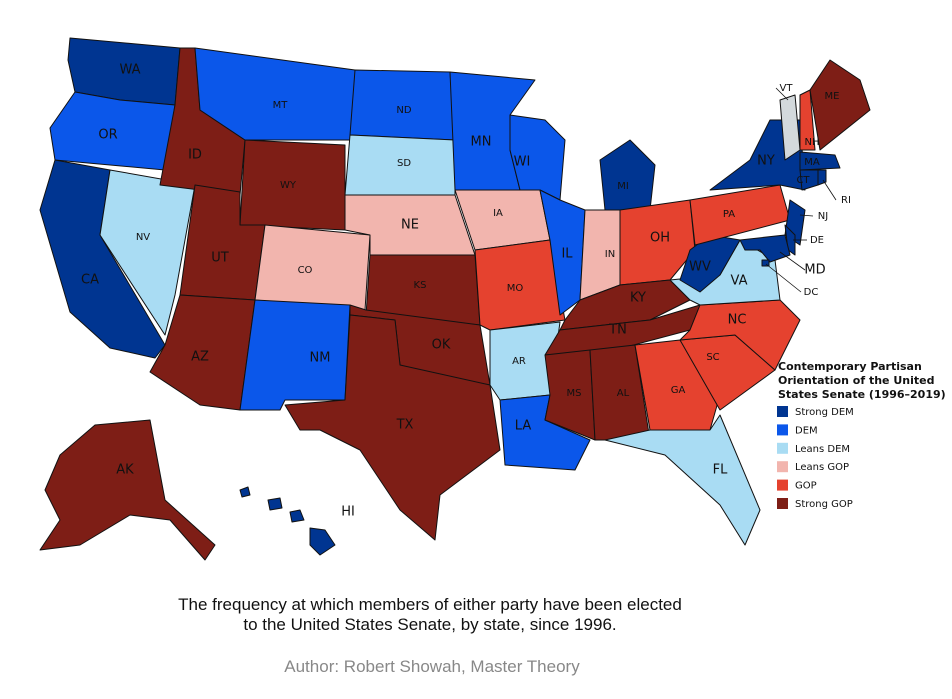 This screenshot has width=952, height=699. Describe the element at coordinates (220, 258) in the screenshot. I see `state-label: UT` at that location.